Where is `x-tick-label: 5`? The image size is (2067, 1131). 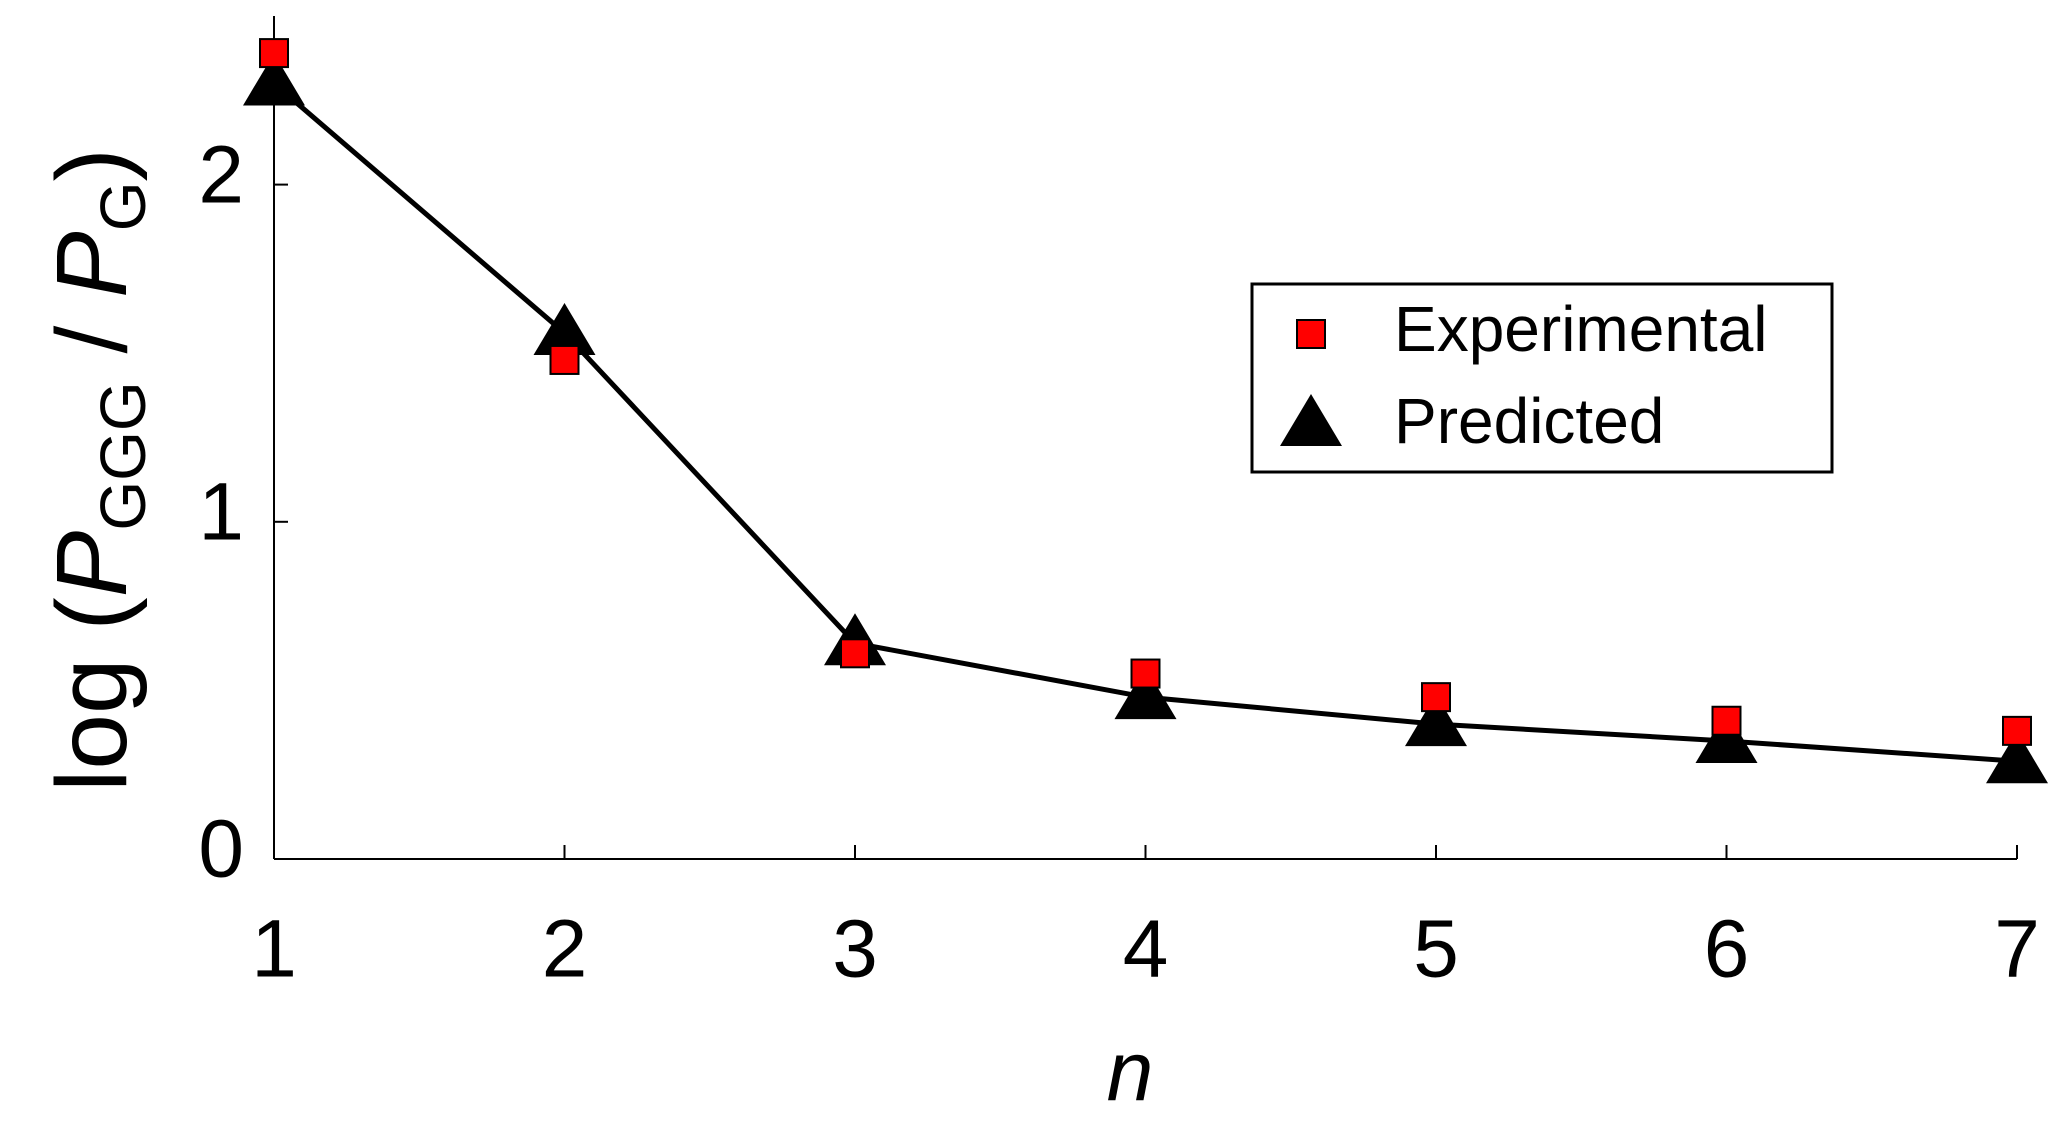 x-tick-label: 5 is located at coordinates (1436, 949).